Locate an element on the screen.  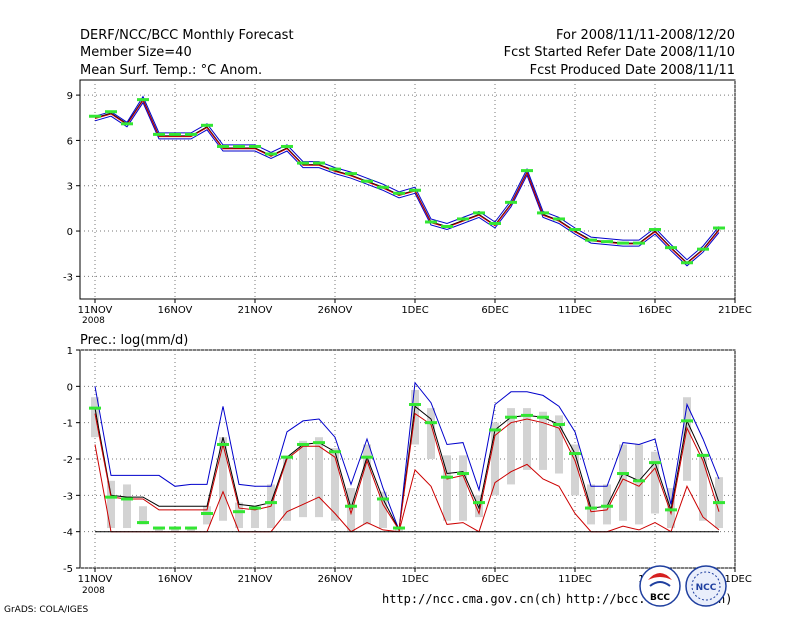
bcc-logo-ring is located at coordinates (660, 586).